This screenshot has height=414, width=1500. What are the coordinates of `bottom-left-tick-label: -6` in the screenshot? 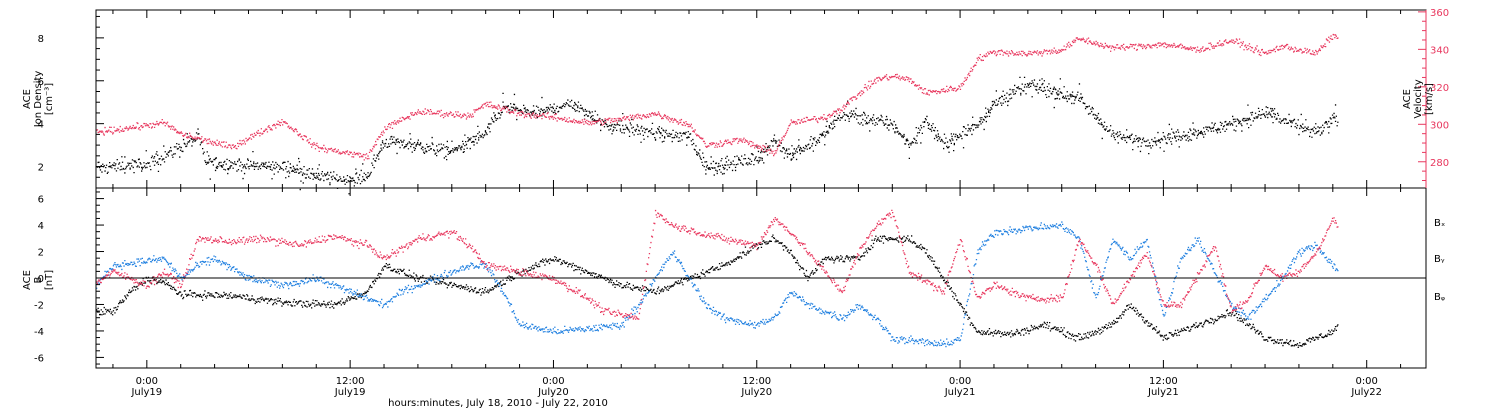 It's located at (39, 358).